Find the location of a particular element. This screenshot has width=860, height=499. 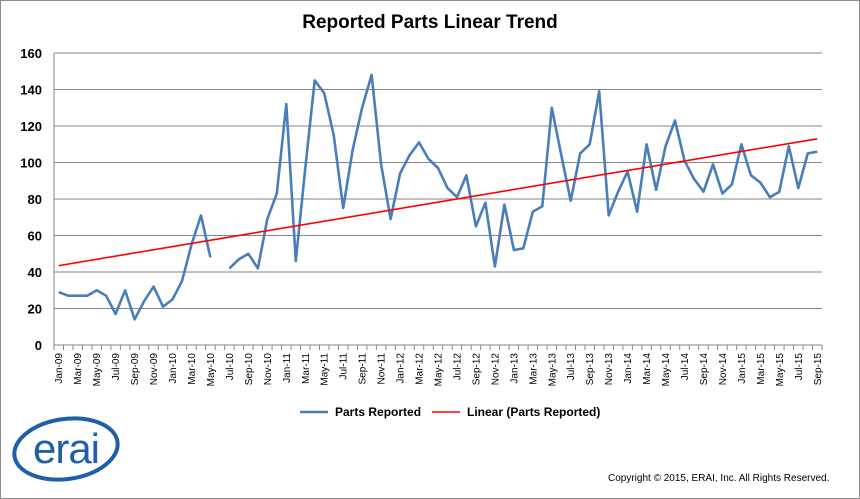

svg-text: erai is located at coordinates (66, 448).